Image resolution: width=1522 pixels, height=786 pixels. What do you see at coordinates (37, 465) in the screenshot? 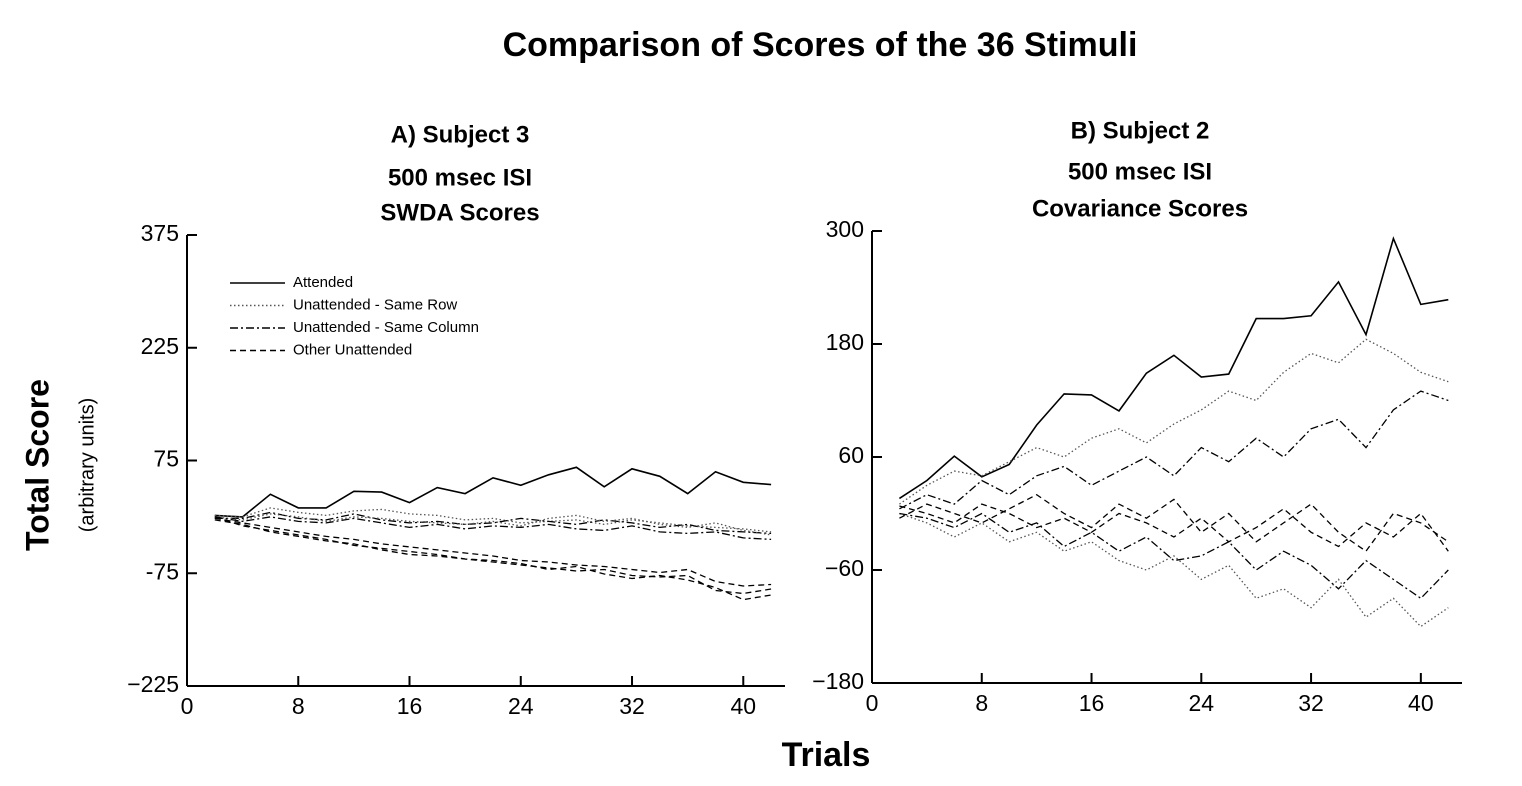
I see `y-axis-label: Total Score` at bounding box center [37, 465].